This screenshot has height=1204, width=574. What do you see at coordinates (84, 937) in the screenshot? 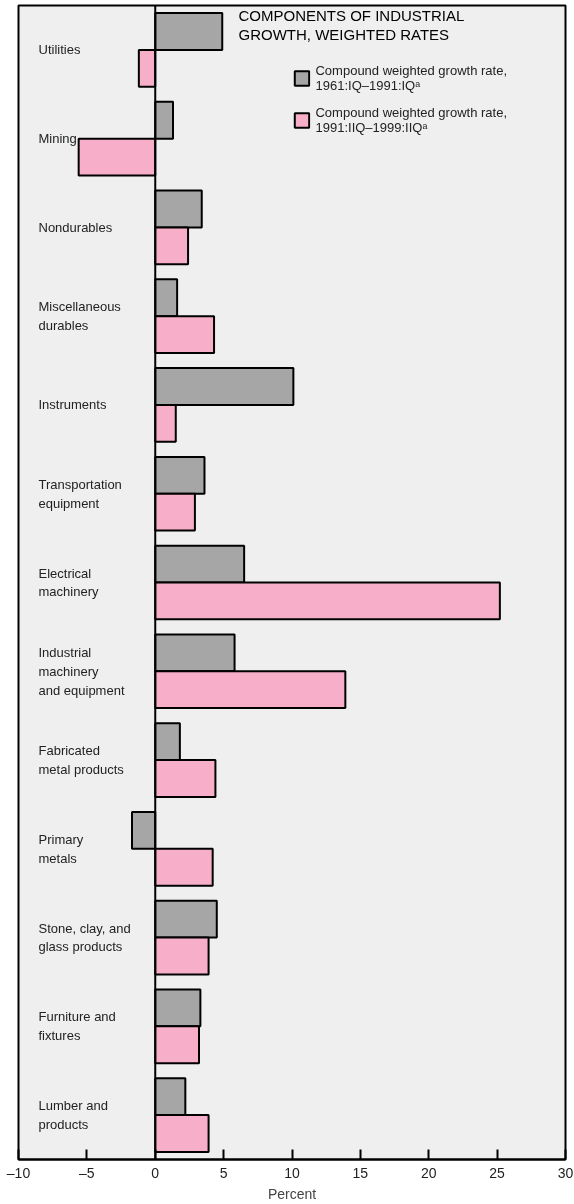
I see `y-tick-label: Stone, clay, and glass products` at bounding box center [84, 937].